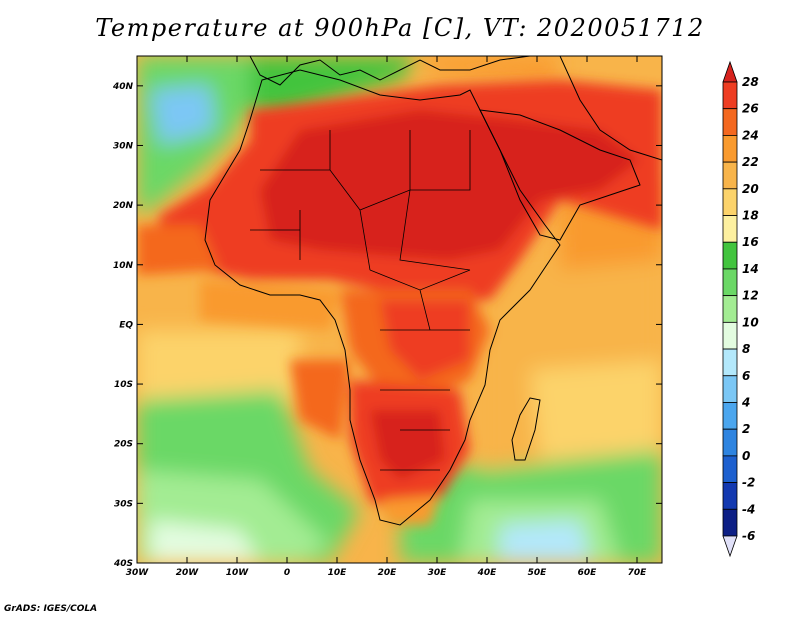 The image size is (800, 618). What do you see at coordinates (123, 504) in the screenshot?
I see `lat-tick-label: 30S` at bounding box center [123, 504].